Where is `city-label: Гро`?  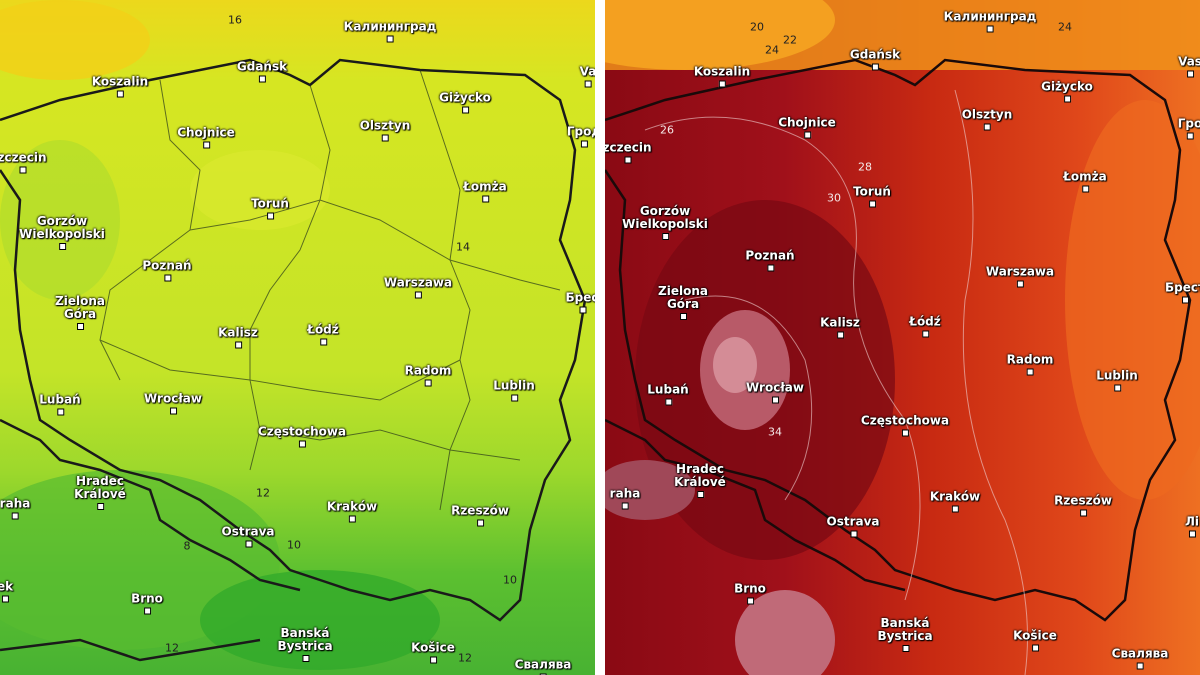 city-label: Гро is located at coordinates (1189, 128).